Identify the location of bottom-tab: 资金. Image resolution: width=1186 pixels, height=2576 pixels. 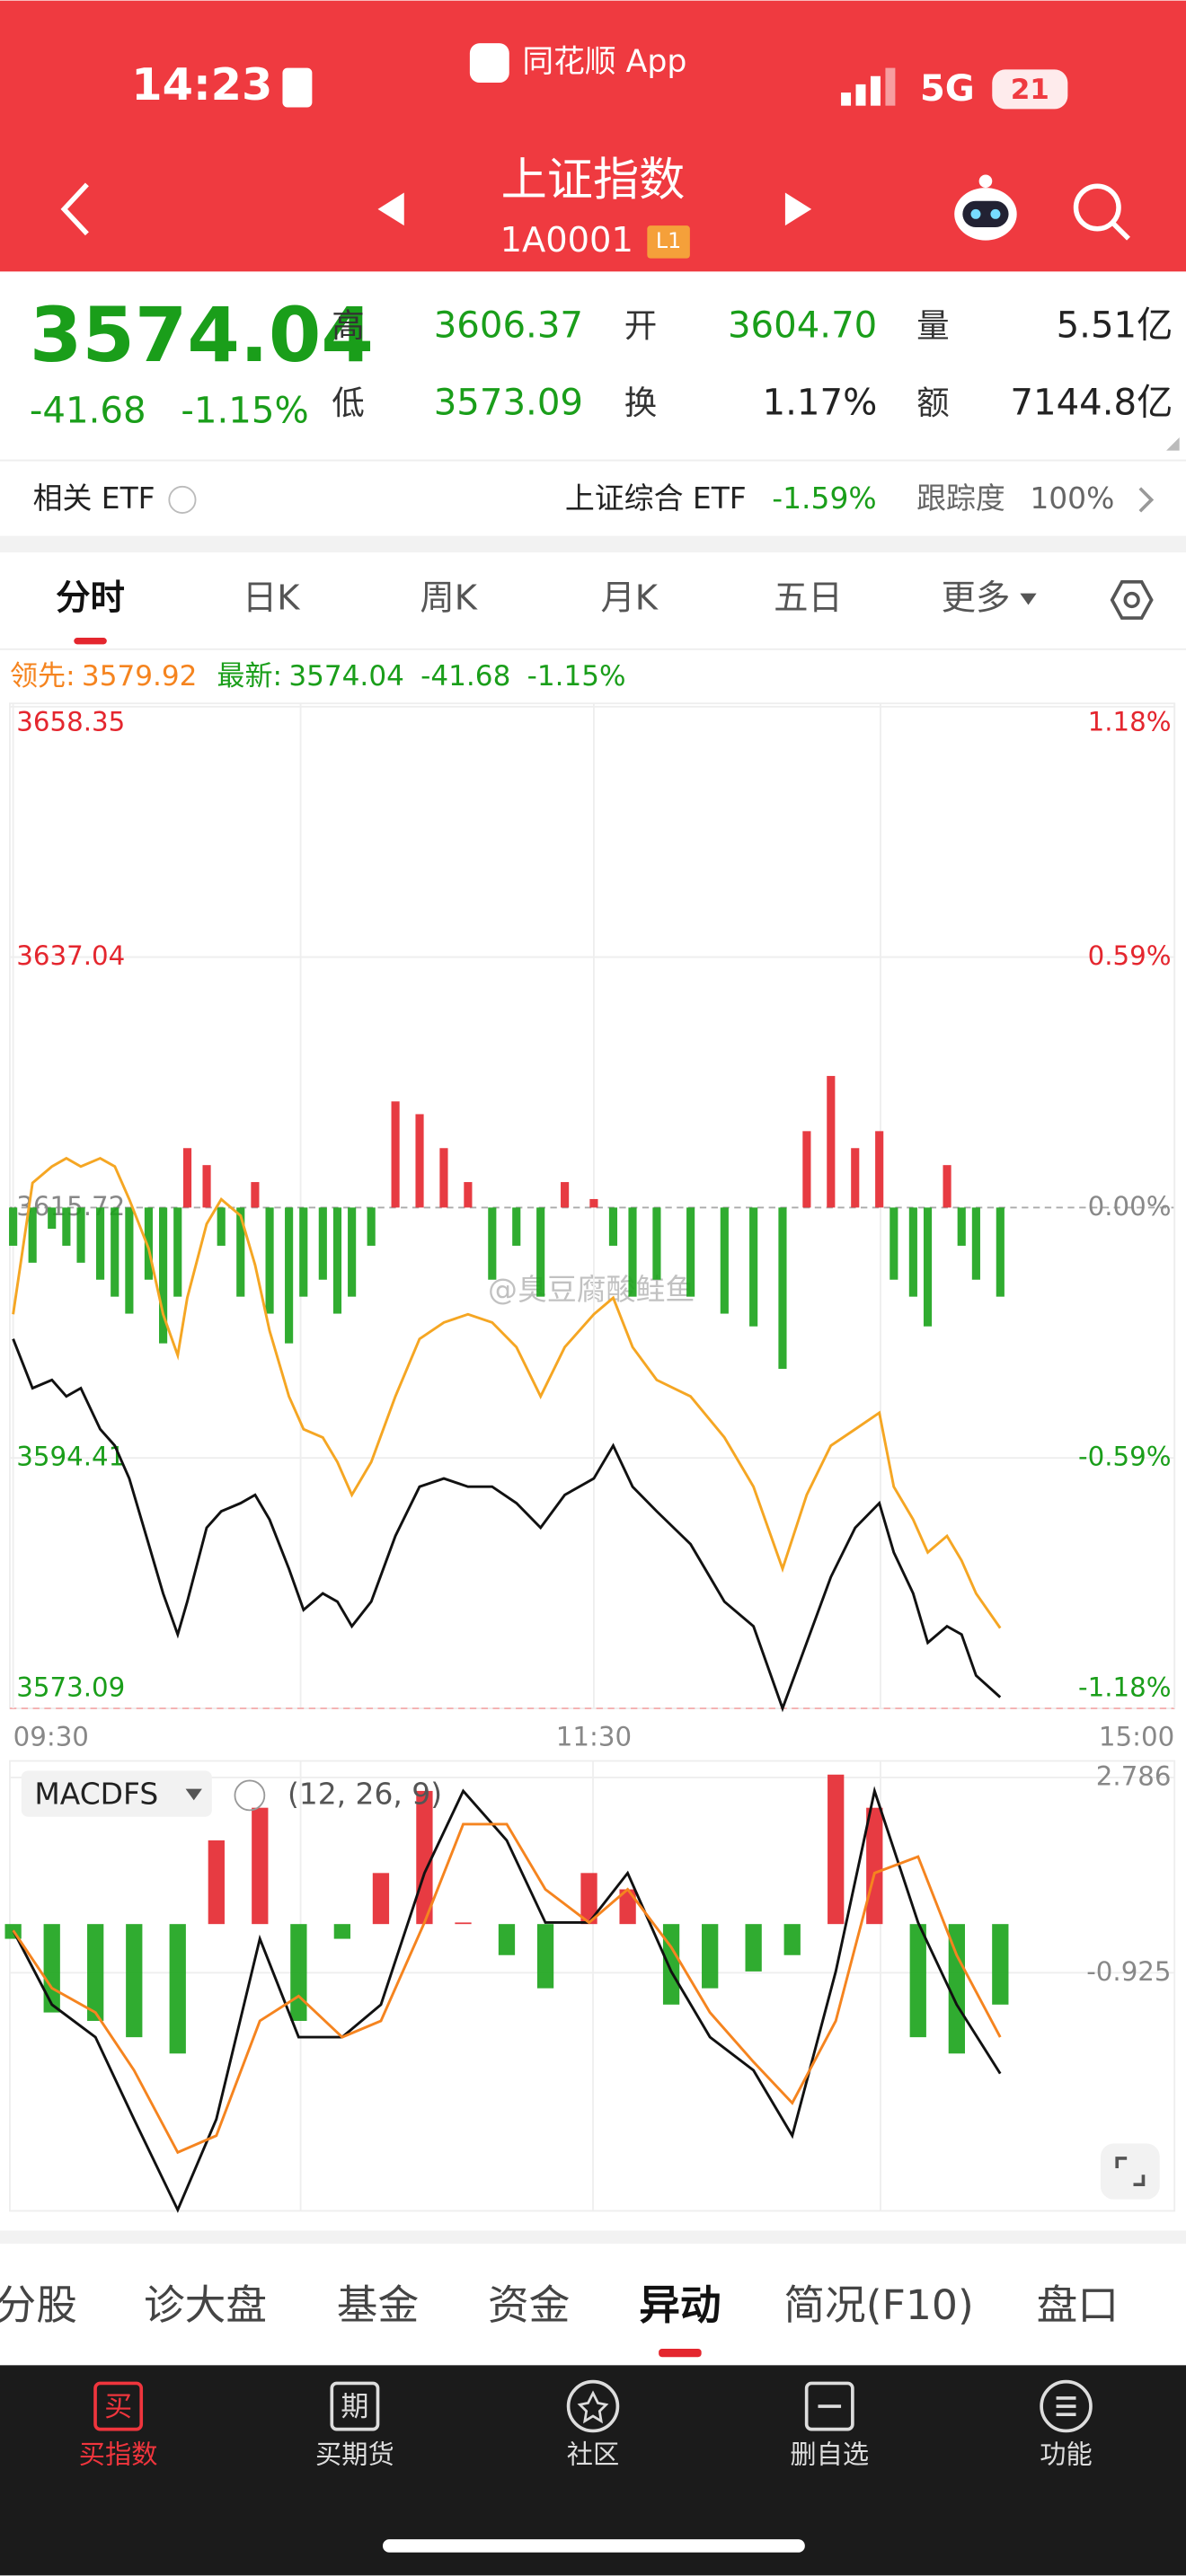
(529, 2305).